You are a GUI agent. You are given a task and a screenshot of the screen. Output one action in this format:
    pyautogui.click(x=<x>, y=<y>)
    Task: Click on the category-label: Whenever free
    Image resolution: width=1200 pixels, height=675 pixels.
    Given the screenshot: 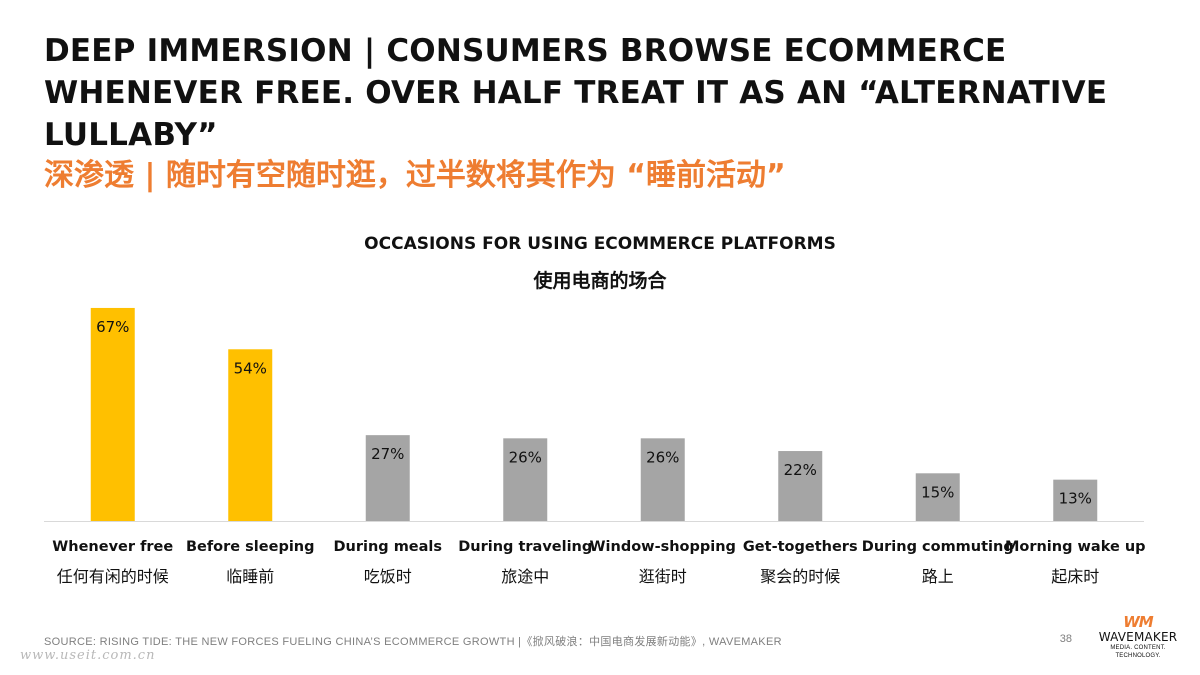 What is the action you would take?
    pyautogui.click(x=112, y=547)
    